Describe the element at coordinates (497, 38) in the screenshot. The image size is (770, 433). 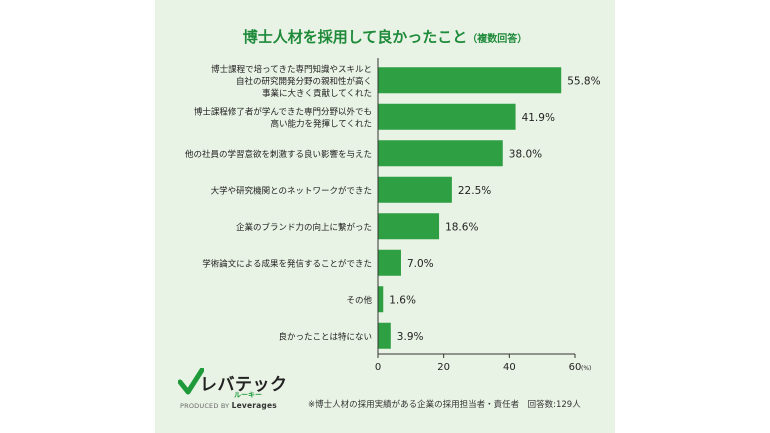
I see `chart-title-note: （複数回答）` at that location.